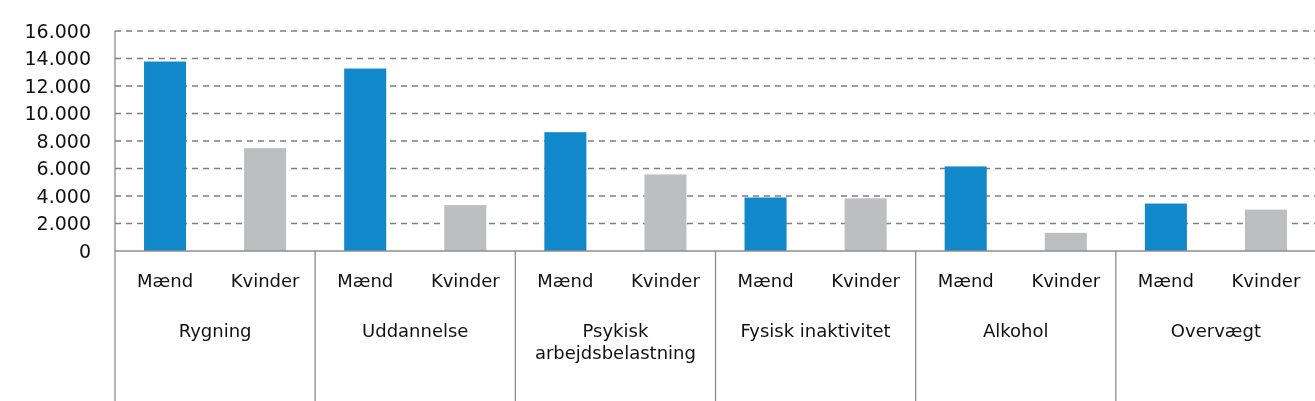 This screenshot has width=1315, height=401. Describe the element at coordinates (63, 140) in the screenshot. I see `y-tick-label: 8.000` at that location.